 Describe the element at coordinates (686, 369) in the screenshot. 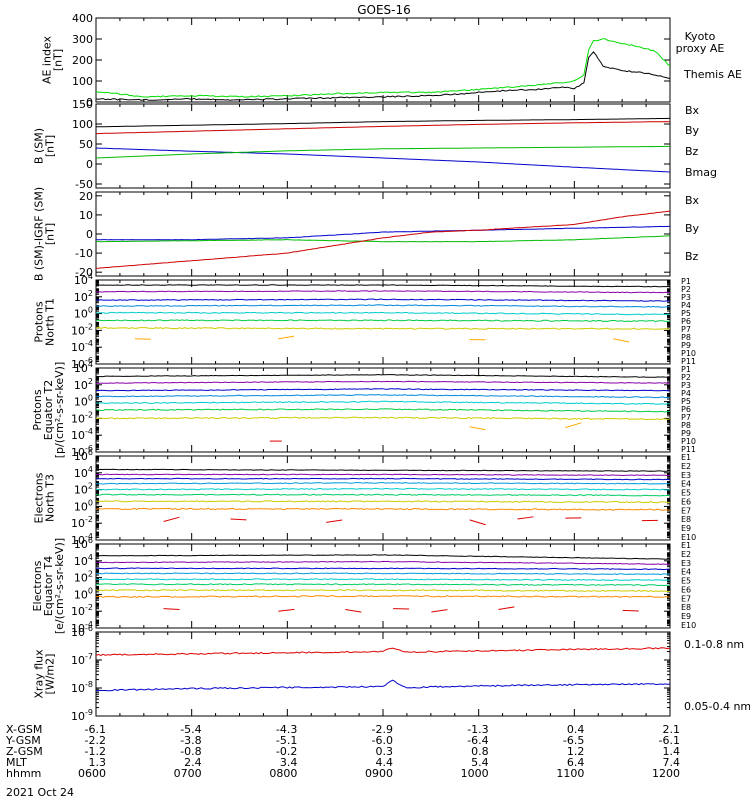

I see `legend-p1: P1` at that location.